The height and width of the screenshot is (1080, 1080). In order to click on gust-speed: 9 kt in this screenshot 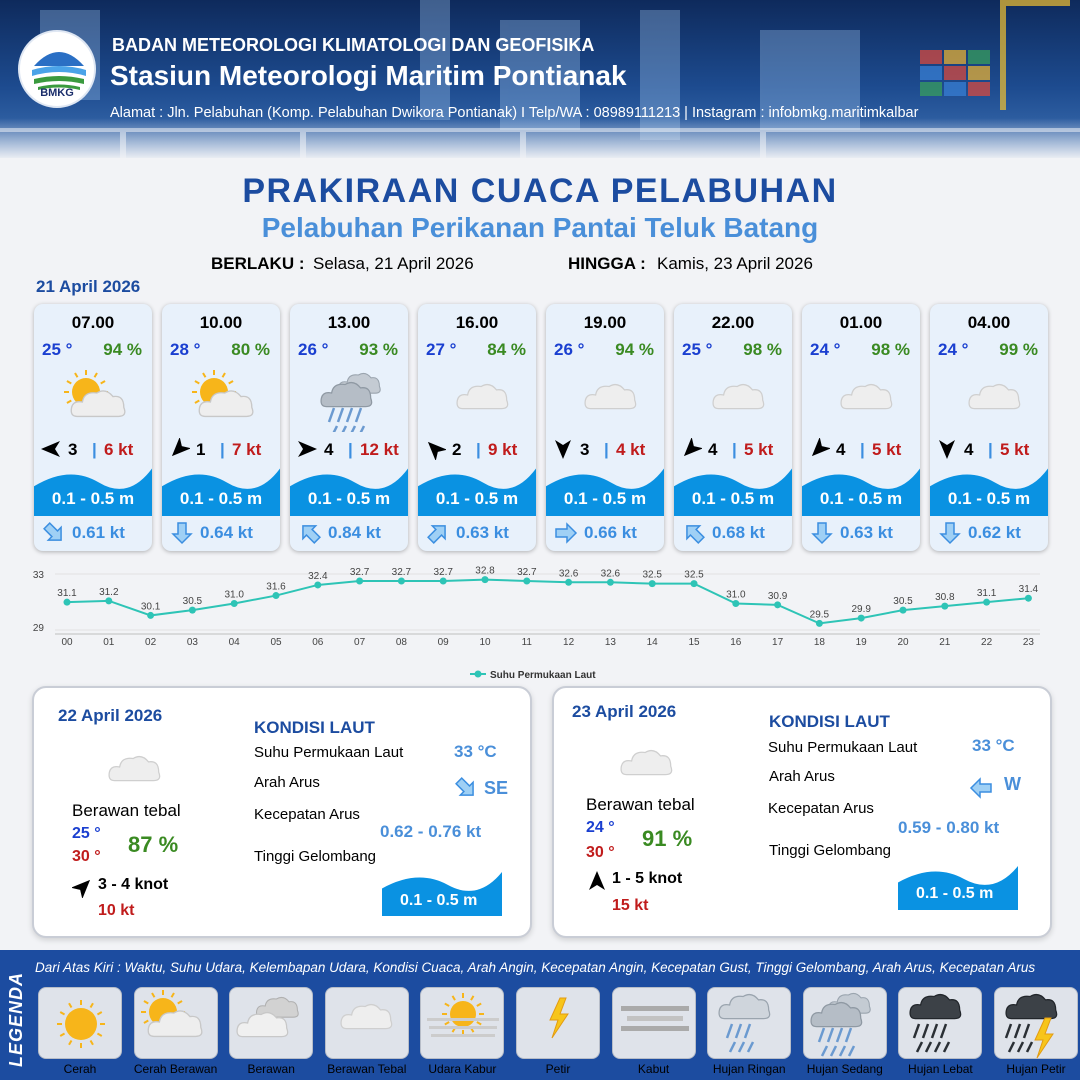, I will do `click(503, 449)`.